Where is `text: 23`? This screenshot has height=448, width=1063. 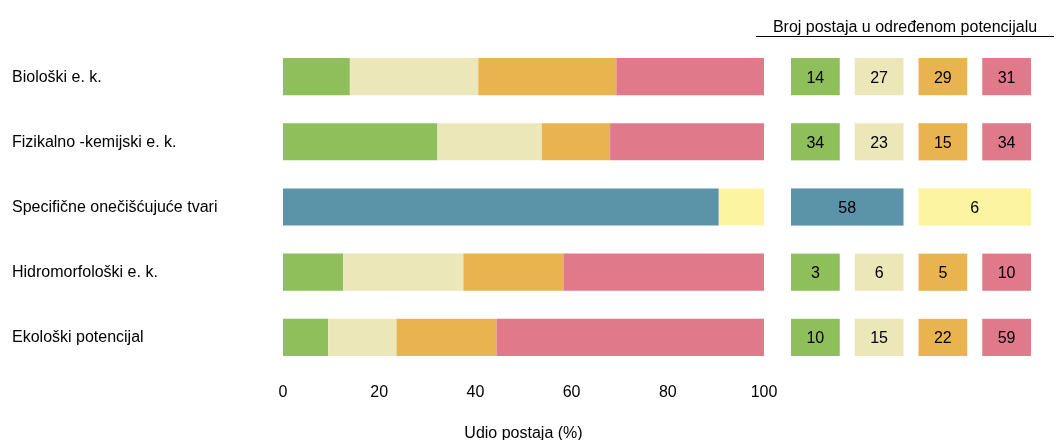
text: 23 is located at coordinates (879, 142).